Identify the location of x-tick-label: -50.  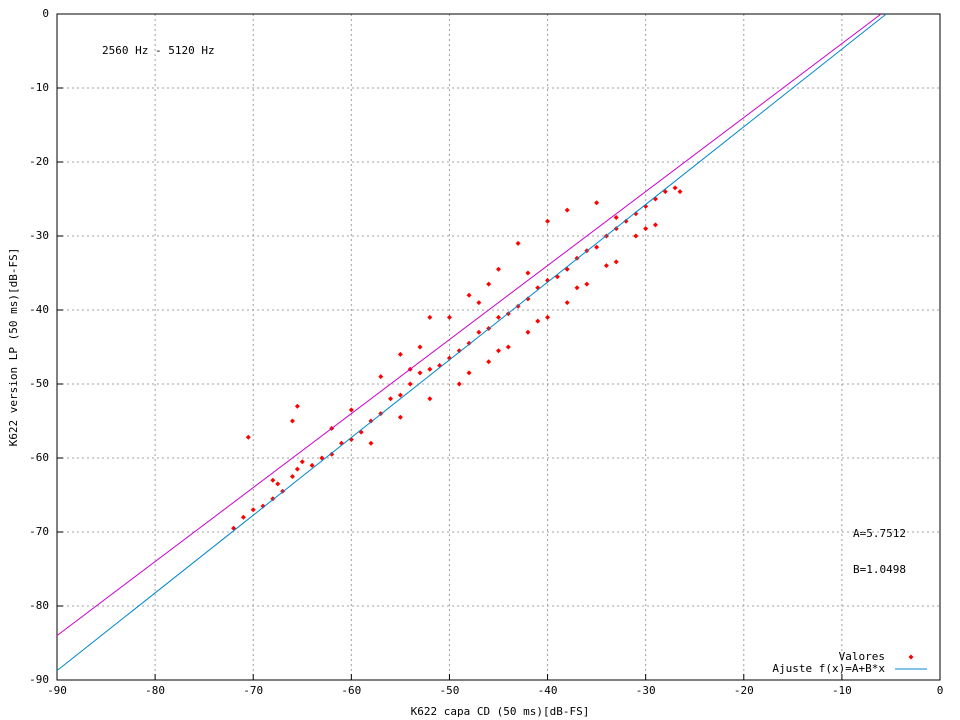
(450, 690).